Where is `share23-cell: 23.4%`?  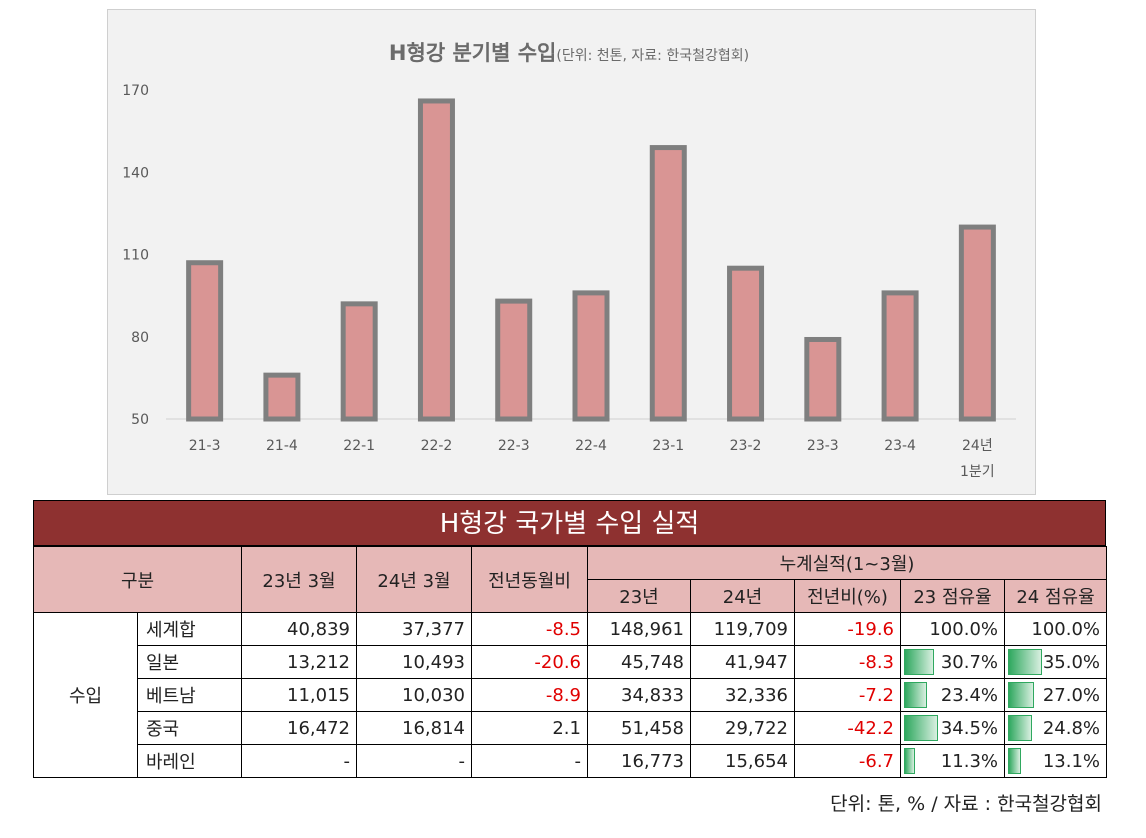 share23-cell: 23.4% is located at coordinates (952, 695).